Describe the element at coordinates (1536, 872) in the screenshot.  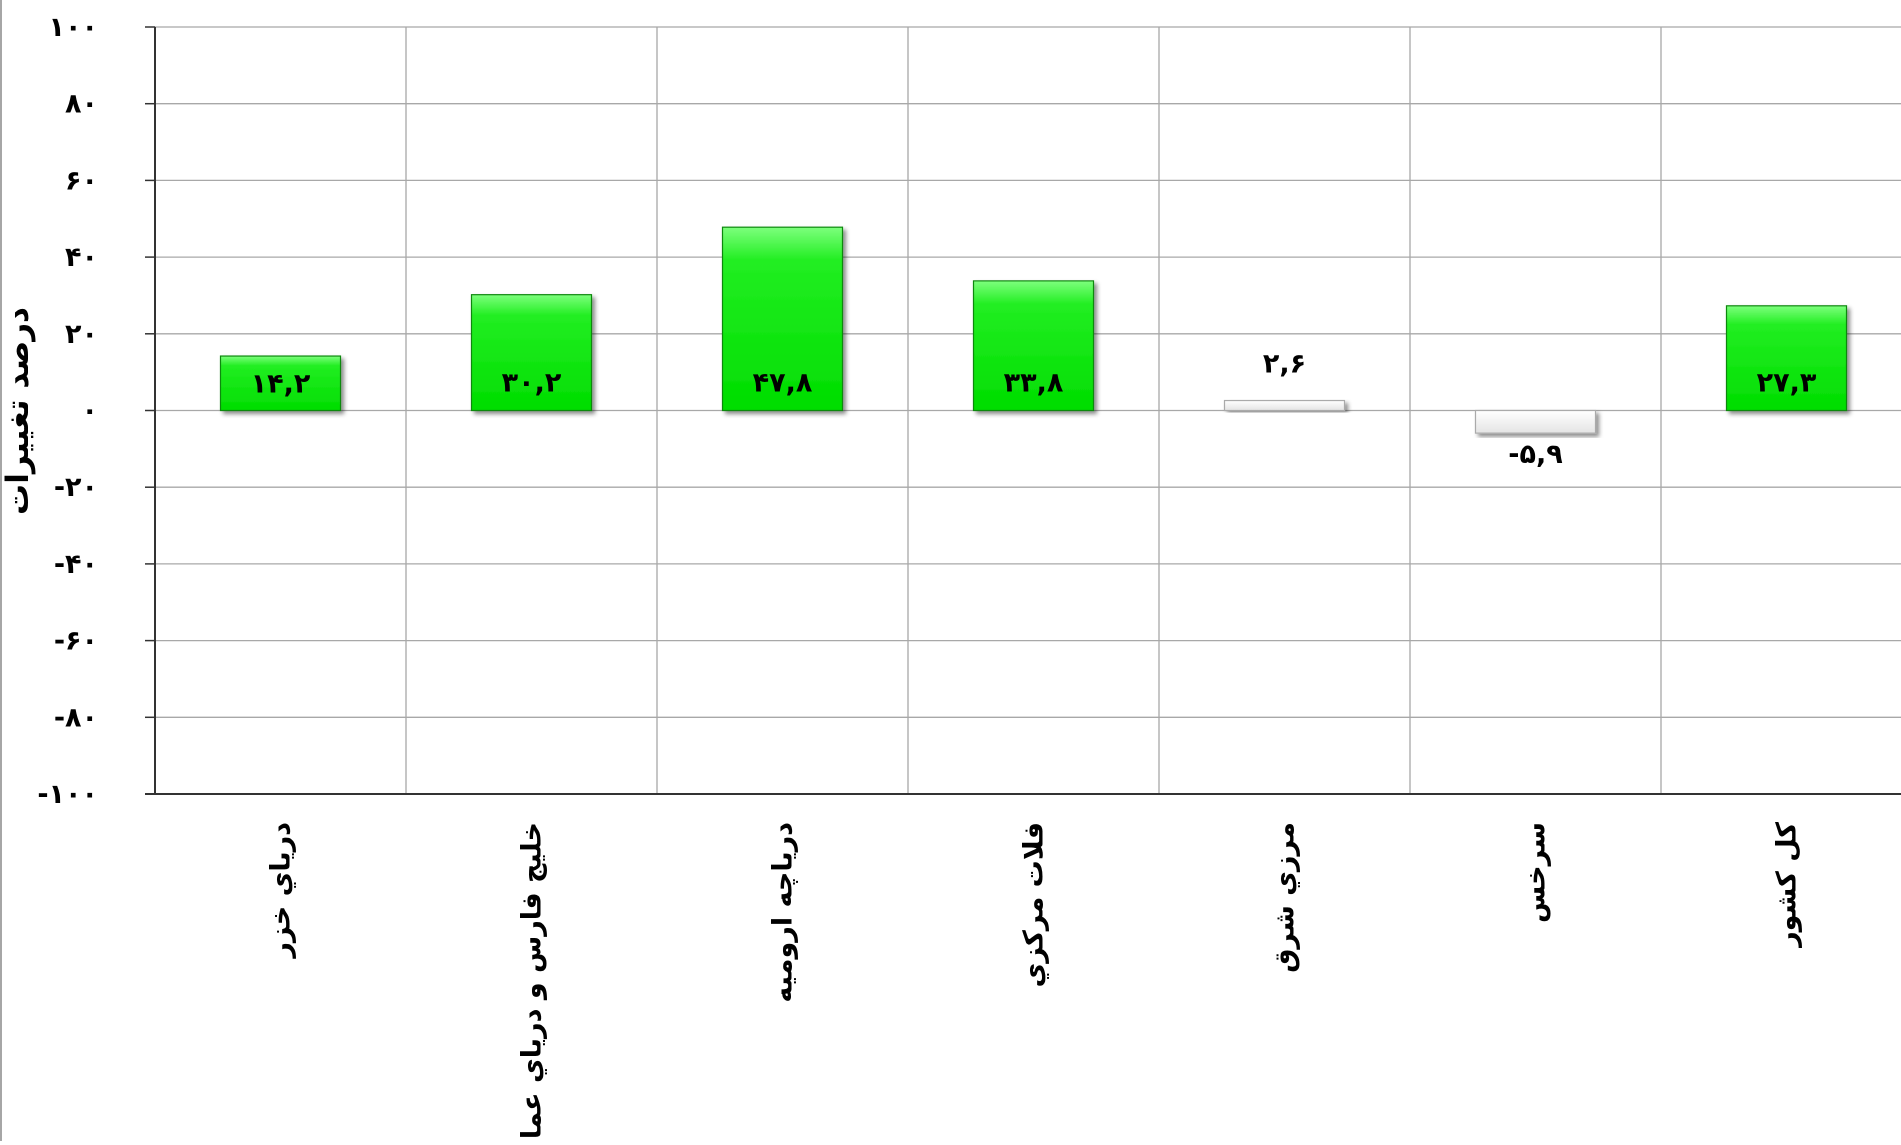
I see `x-category-label: سرخس` at that location.